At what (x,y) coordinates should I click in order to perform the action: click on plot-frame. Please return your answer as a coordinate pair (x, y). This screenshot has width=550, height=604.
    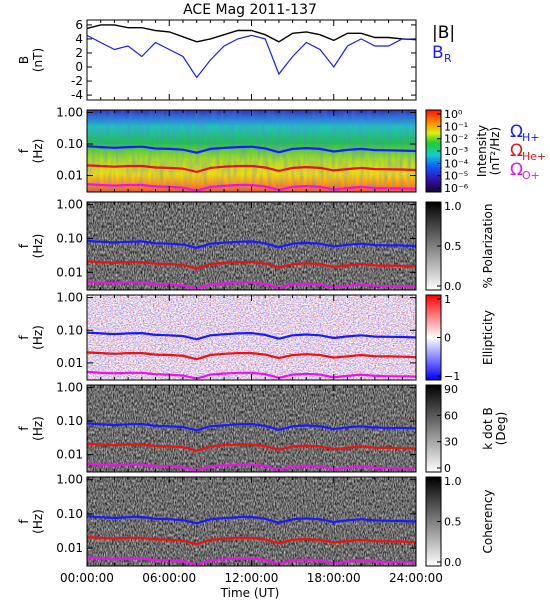
    Looking at the image, I should click on (251, 60).